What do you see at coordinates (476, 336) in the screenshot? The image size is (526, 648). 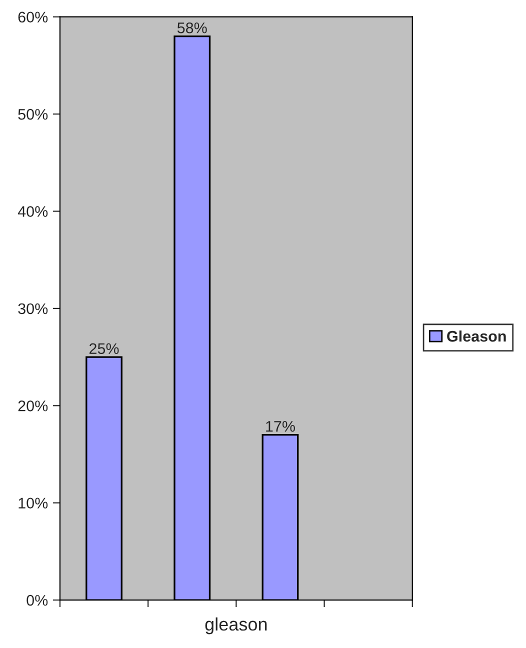 I see `legend-label: Gleason` at bounding box center [476, 336].